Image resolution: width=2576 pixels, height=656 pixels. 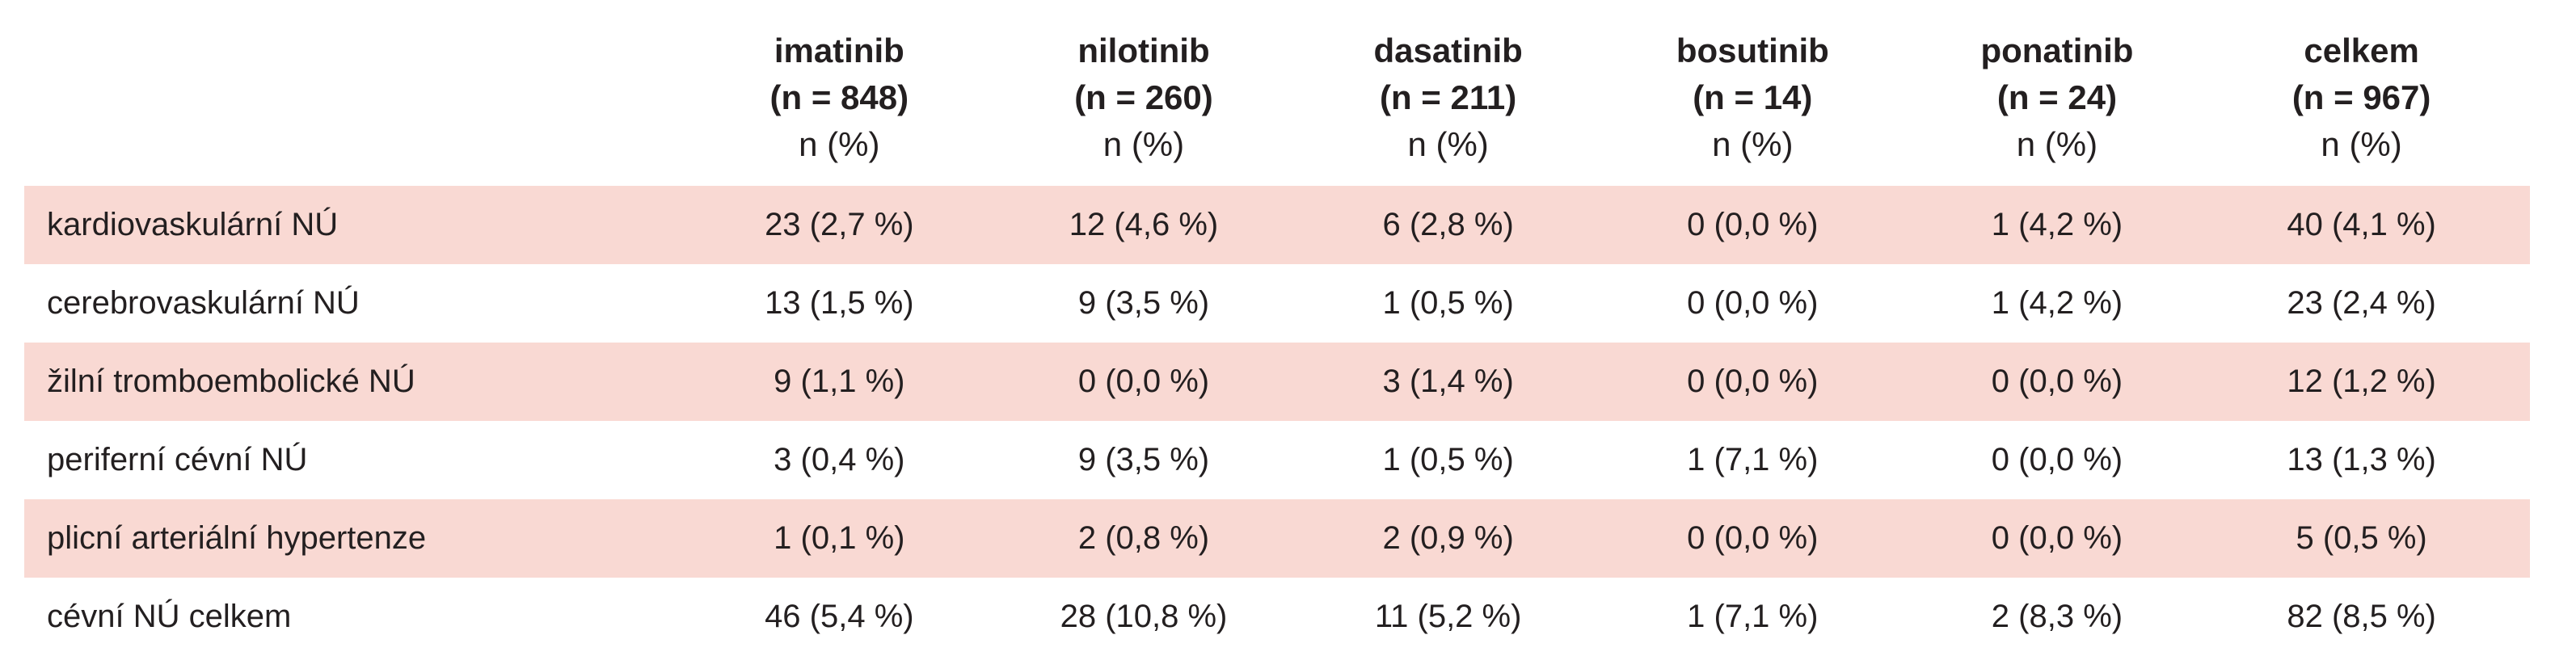 I want to click on table-cell: 1 (0,1 %), so click(x=839, y=538).